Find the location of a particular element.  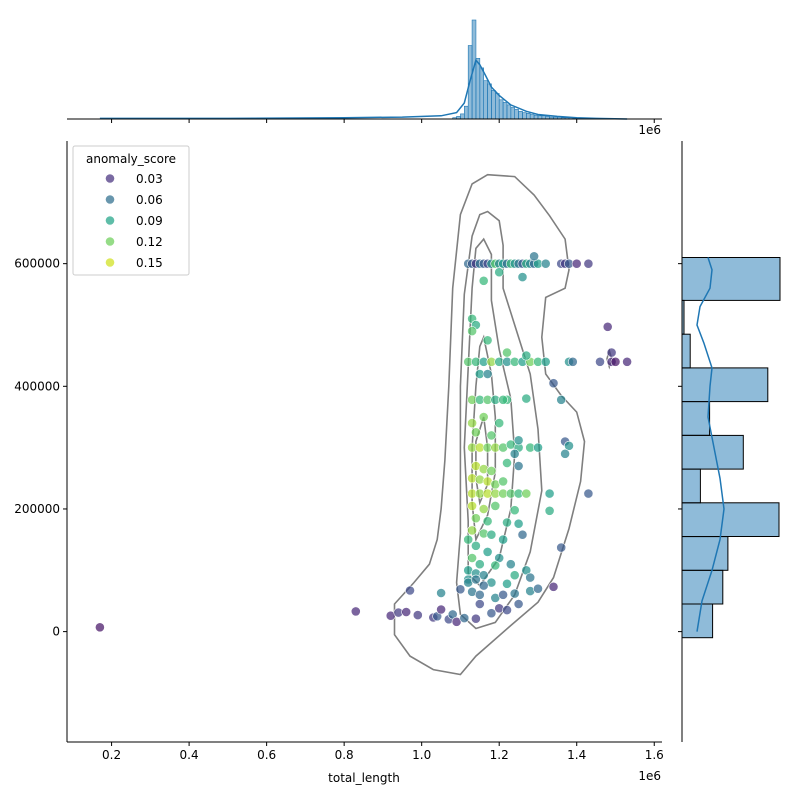

legend-frame is located at coordinates (131, 210).